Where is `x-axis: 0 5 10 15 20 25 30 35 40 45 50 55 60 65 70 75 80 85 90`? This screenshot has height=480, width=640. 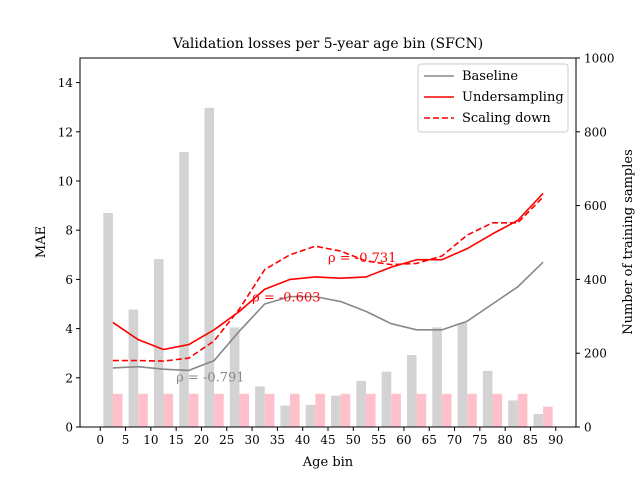 x-axis: 0 5 10 15 20 25 30 35 40 45 50 55 60 65 70 75 80 85 90 is located at coordinates (329, 437).